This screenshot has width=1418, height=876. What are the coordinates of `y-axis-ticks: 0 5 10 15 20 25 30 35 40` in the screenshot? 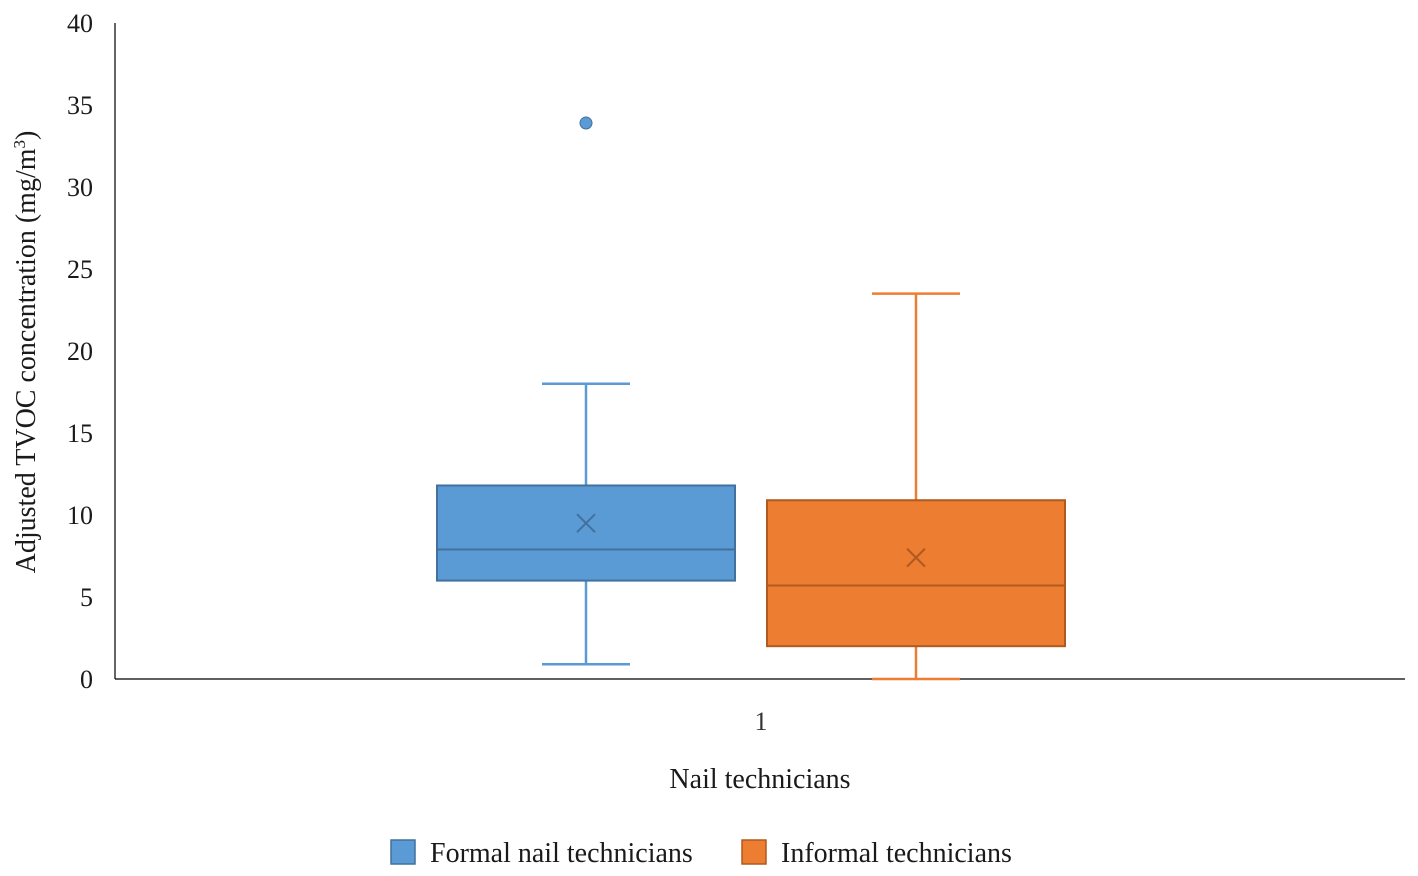 It's located at (80, 351).